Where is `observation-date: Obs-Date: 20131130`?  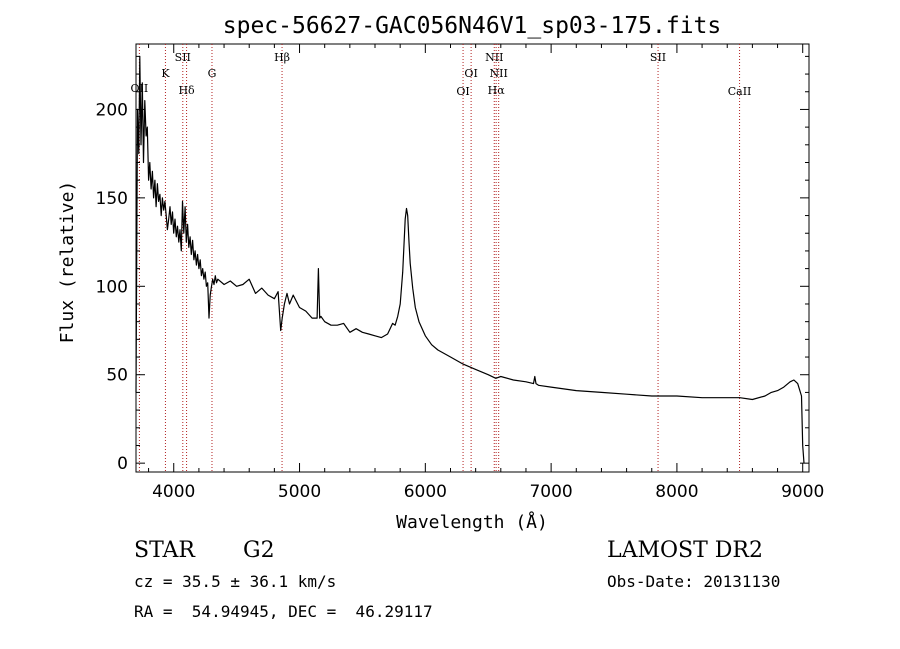 observation-date: Obs-Date: 20131130 is located at coordinates (694, 581).